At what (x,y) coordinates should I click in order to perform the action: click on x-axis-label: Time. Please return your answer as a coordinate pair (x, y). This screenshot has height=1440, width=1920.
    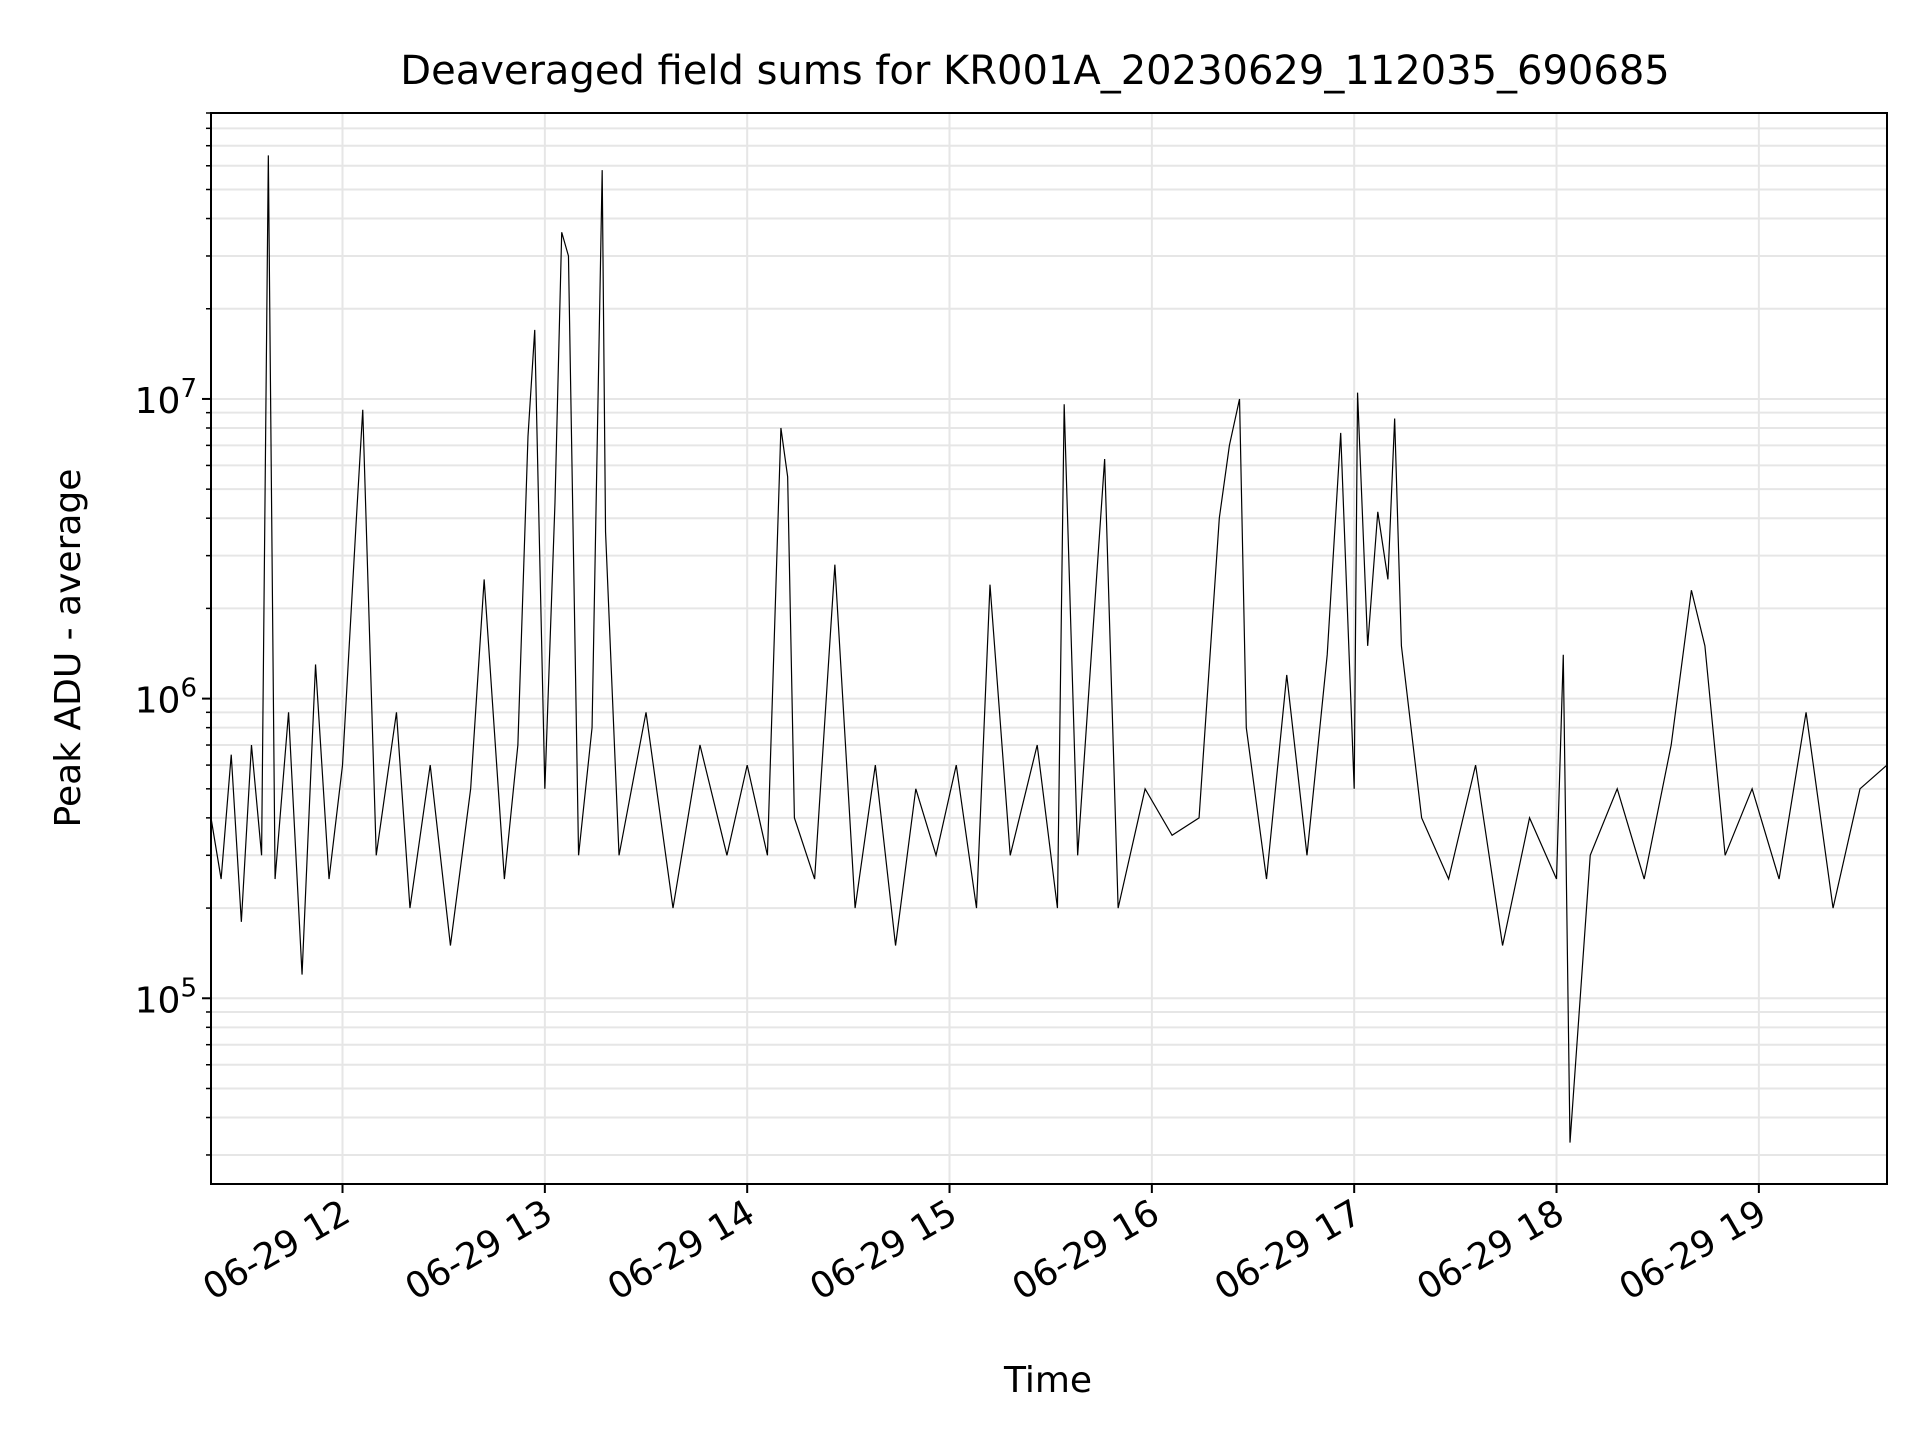
    Looking at the image, I should click on (1047, 1380).